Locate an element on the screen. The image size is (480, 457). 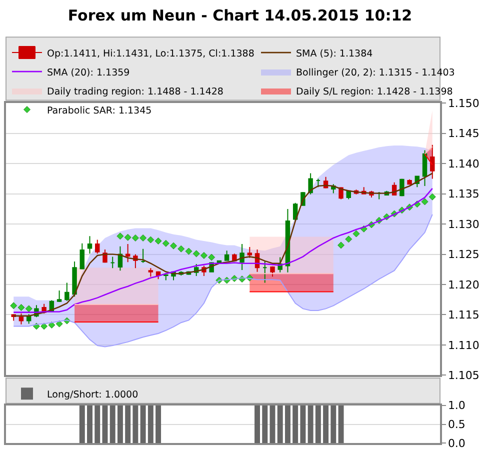
y-tick-label: 1.150 is located at coordinates (464, 103).